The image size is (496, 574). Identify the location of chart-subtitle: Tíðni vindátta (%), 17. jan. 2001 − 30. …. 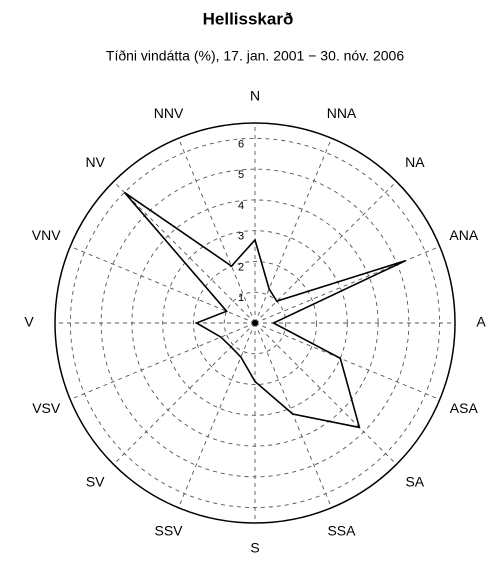
(255, 56).